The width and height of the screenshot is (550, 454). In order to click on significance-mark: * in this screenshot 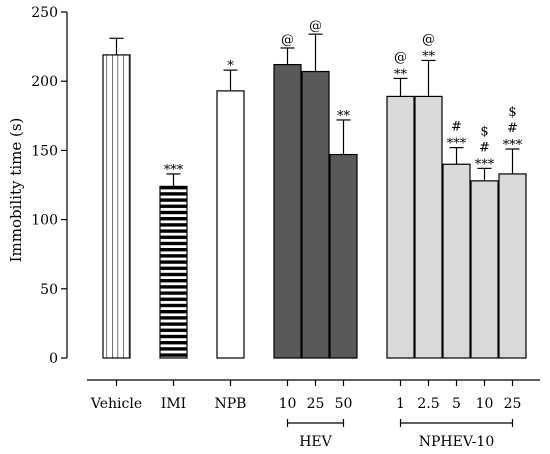, I will do `click(230, 66)`.